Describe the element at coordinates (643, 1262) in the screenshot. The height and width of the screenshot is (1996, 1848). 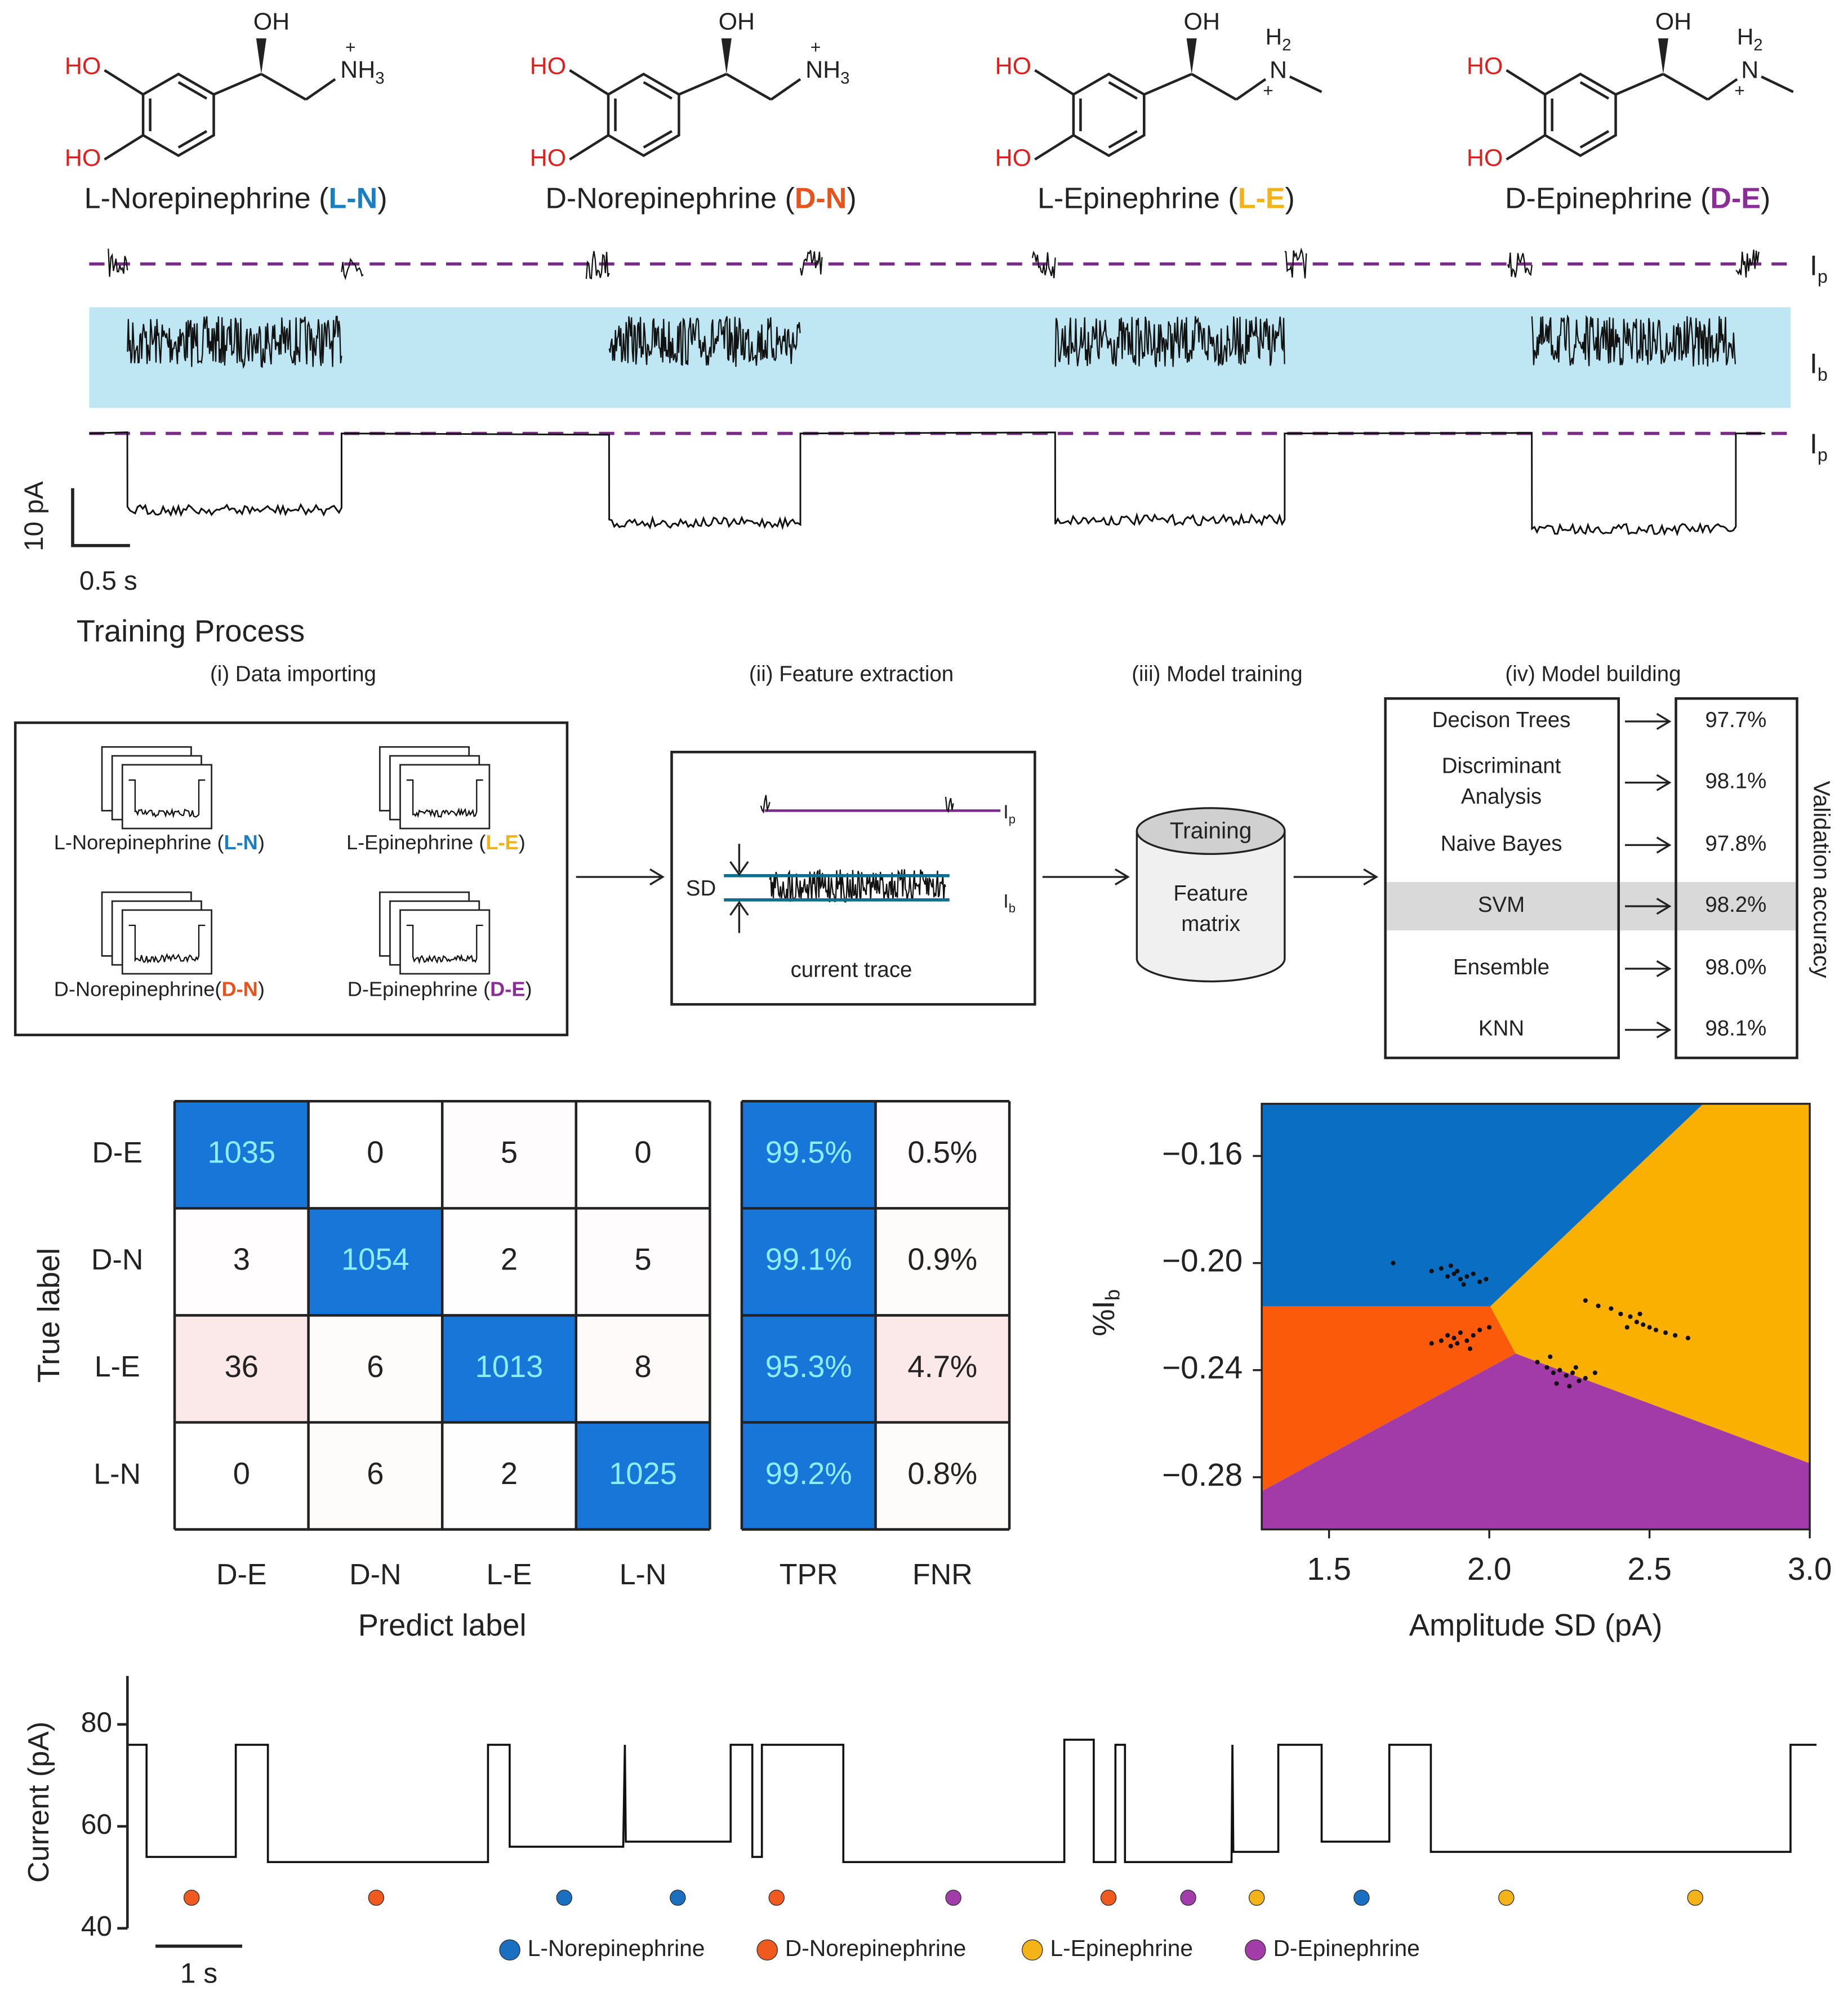
I see `matrix-cell` at that location.